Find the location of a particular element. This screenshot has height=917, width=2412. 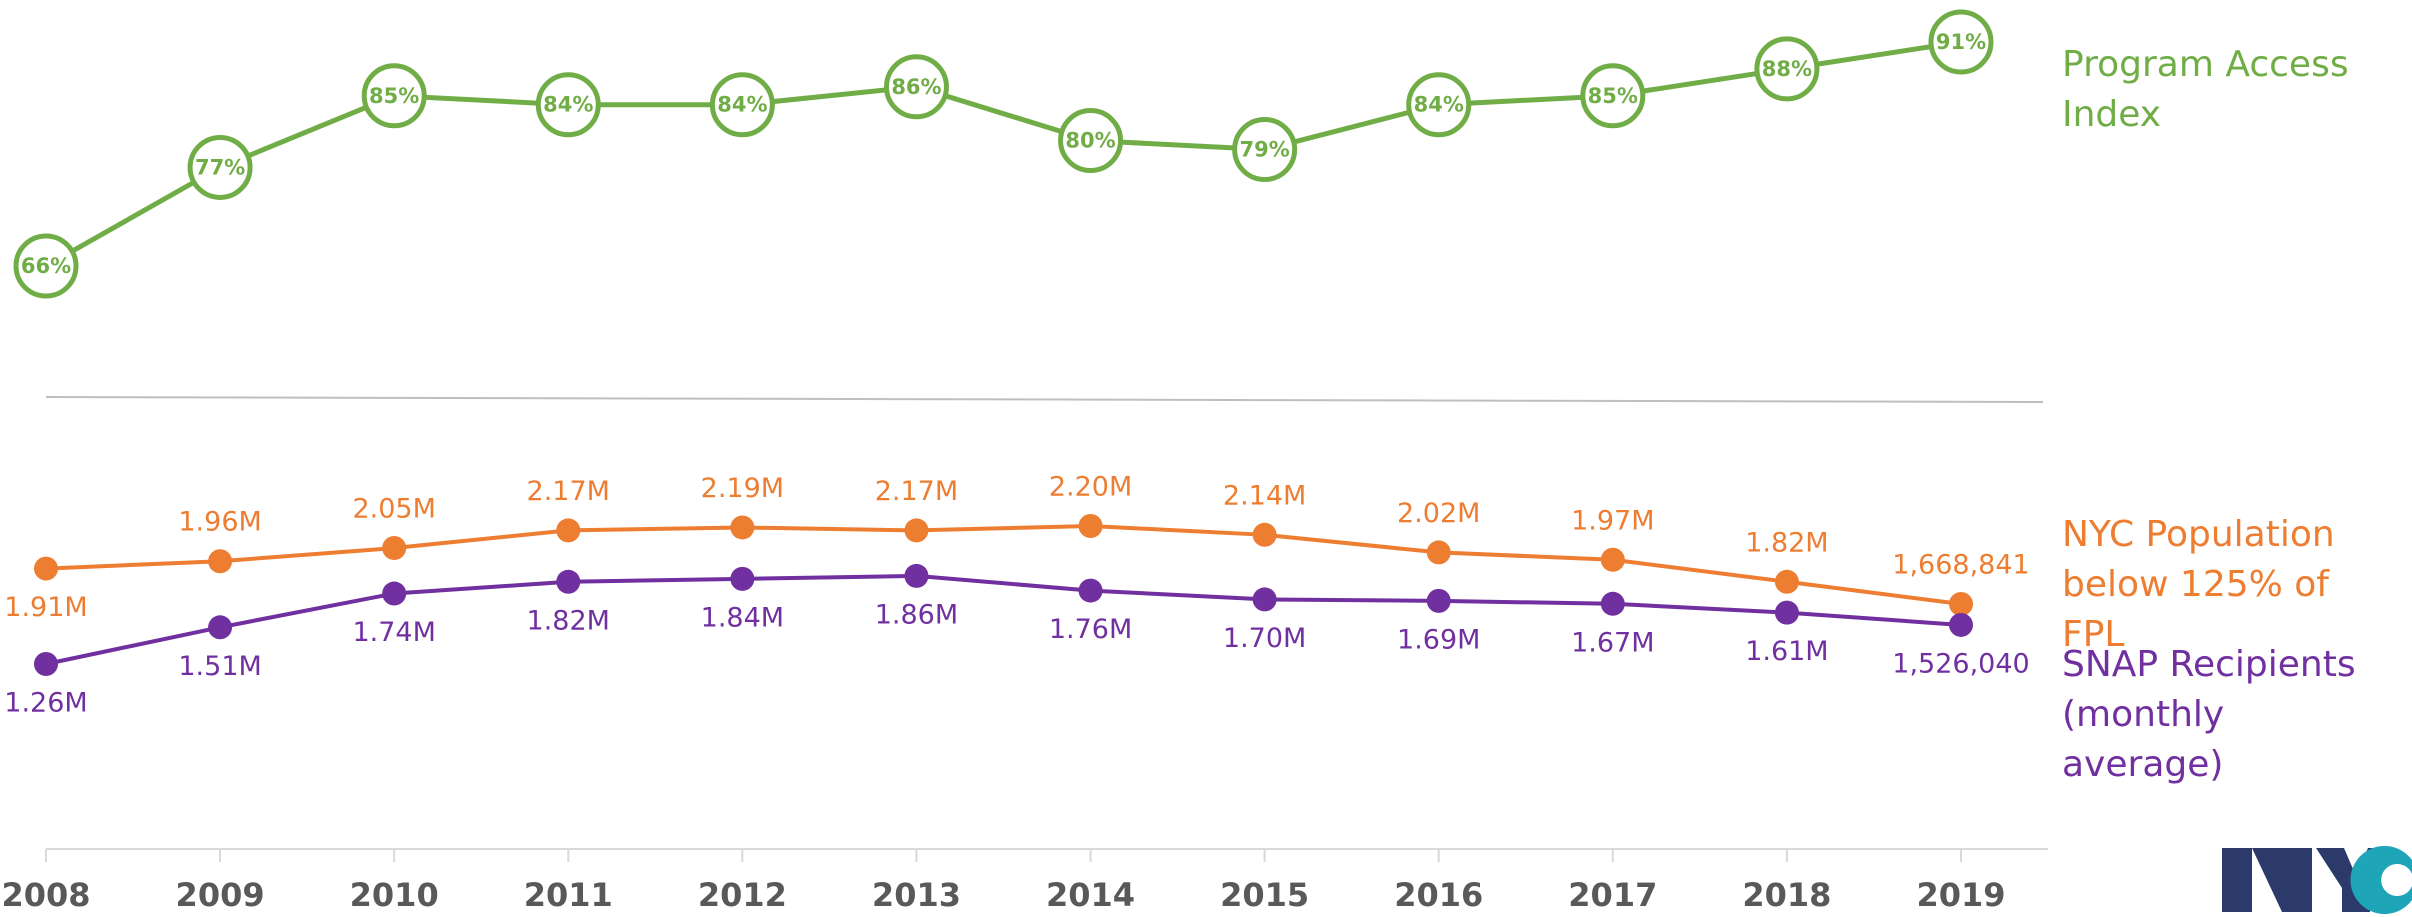

value-label: 1.76M is located at coordinates (1090, 629).